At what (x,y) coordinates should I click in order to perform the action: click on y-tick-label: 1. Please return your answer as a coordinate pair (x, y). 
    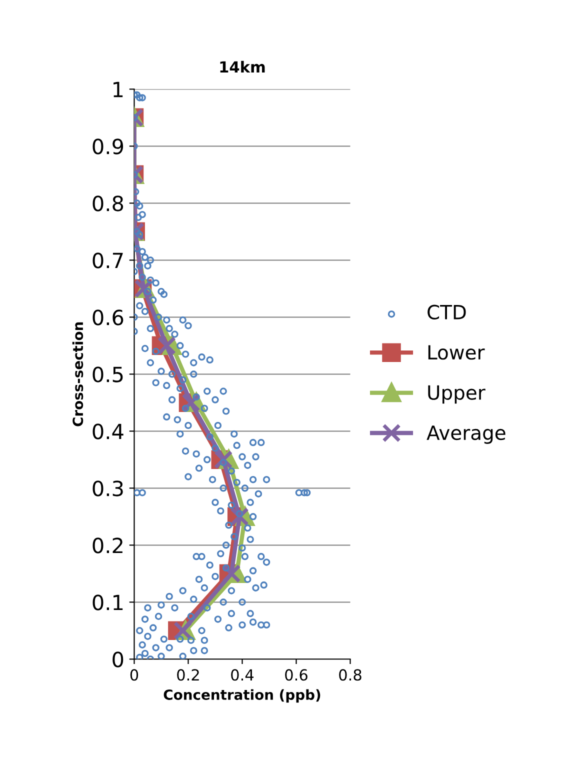
    Looking at the image, I should click on (118, 90).